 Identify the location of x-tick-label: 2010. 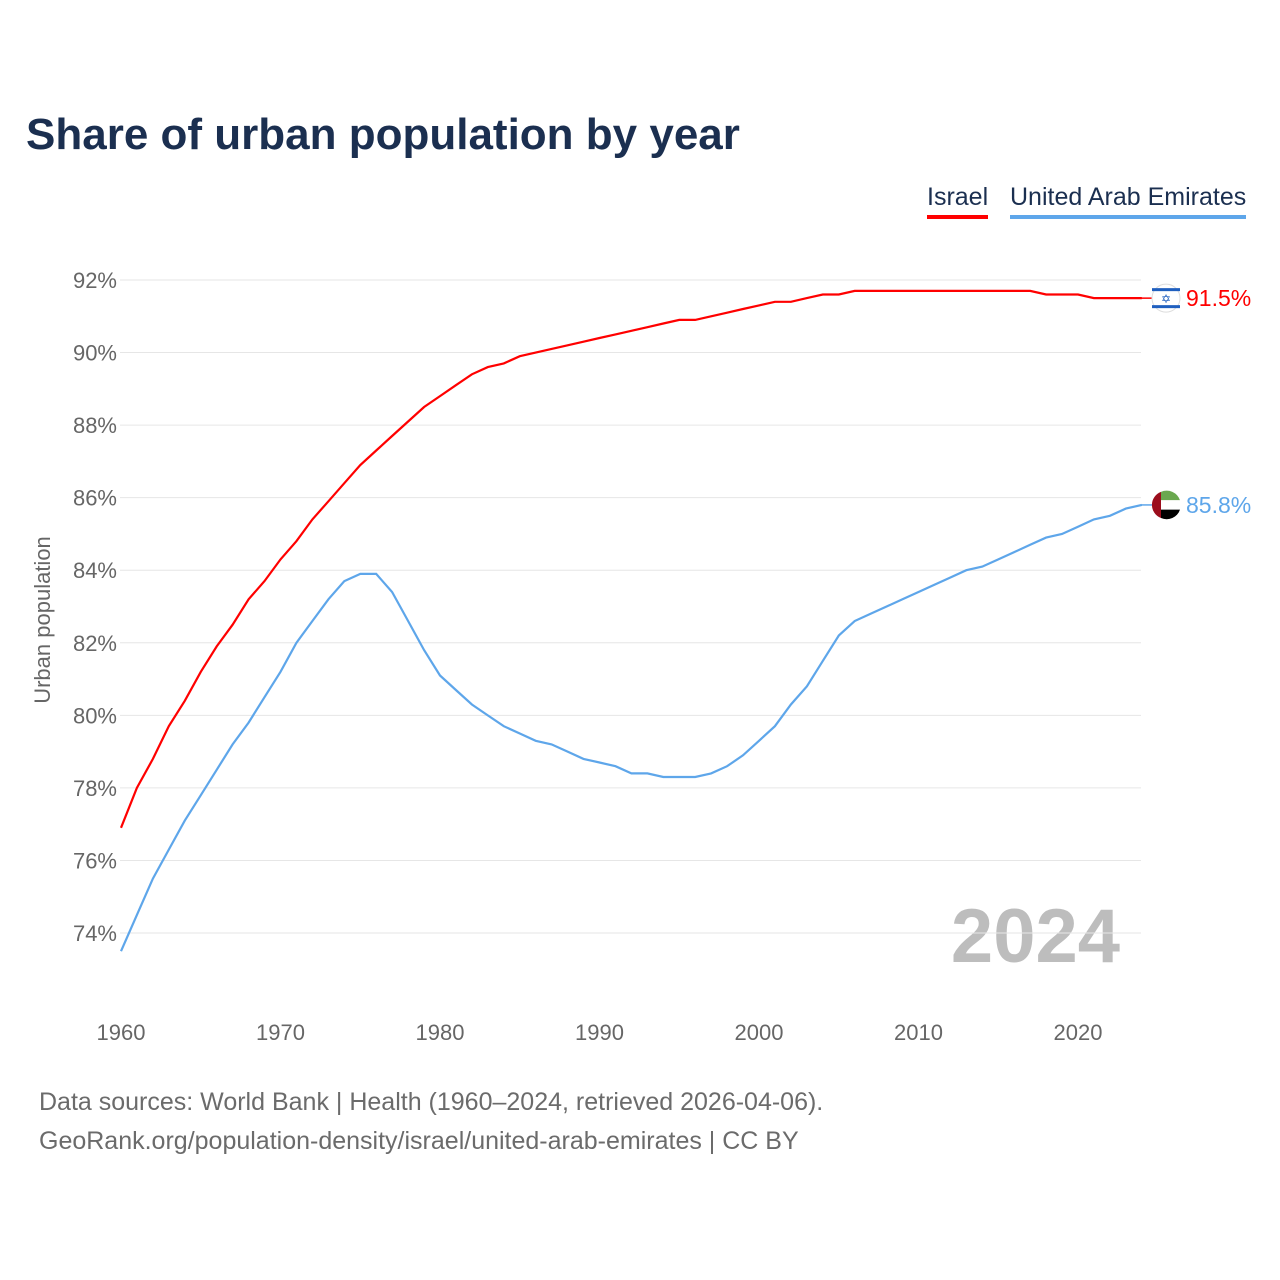
(918, 1032).